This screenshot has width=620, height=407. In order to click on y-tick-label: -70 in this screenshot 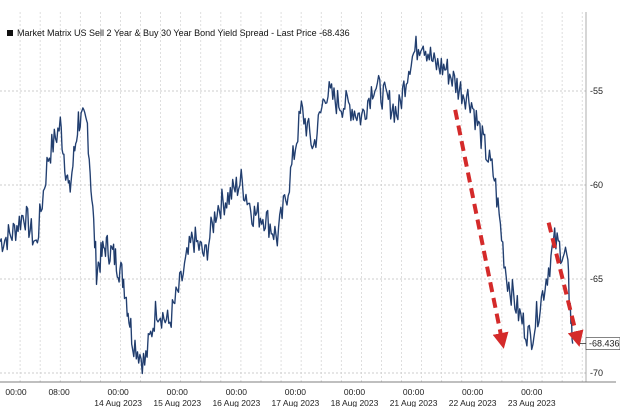, I will do `click(596, 373)`.